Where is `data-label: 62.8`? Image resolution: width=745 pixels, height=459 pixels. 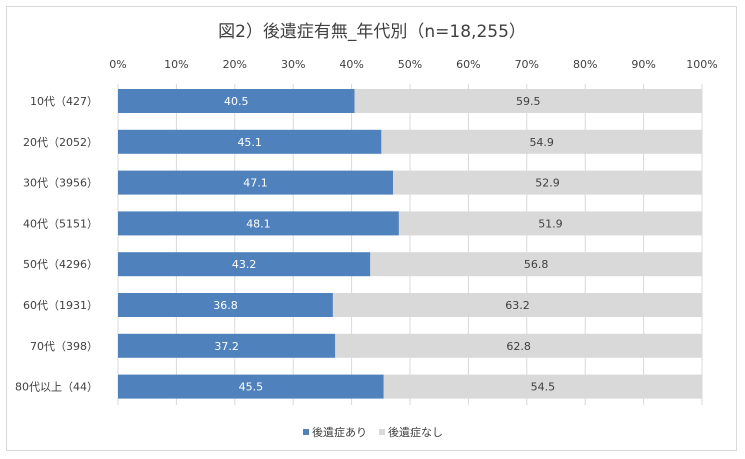 data-label: 62.8 is located at coordinates (518, 346).